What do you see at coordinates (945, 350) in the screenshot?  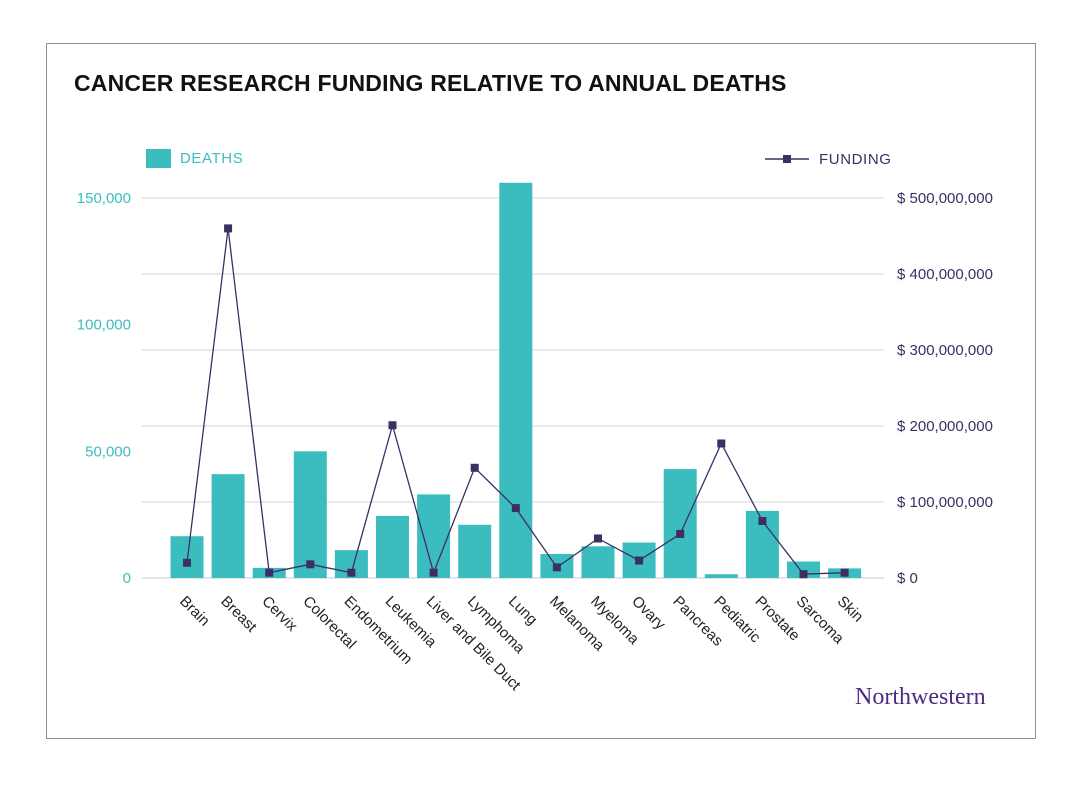 I see `y-right-tick-label: $ 300,000,000` at bounding box center [945, 350].